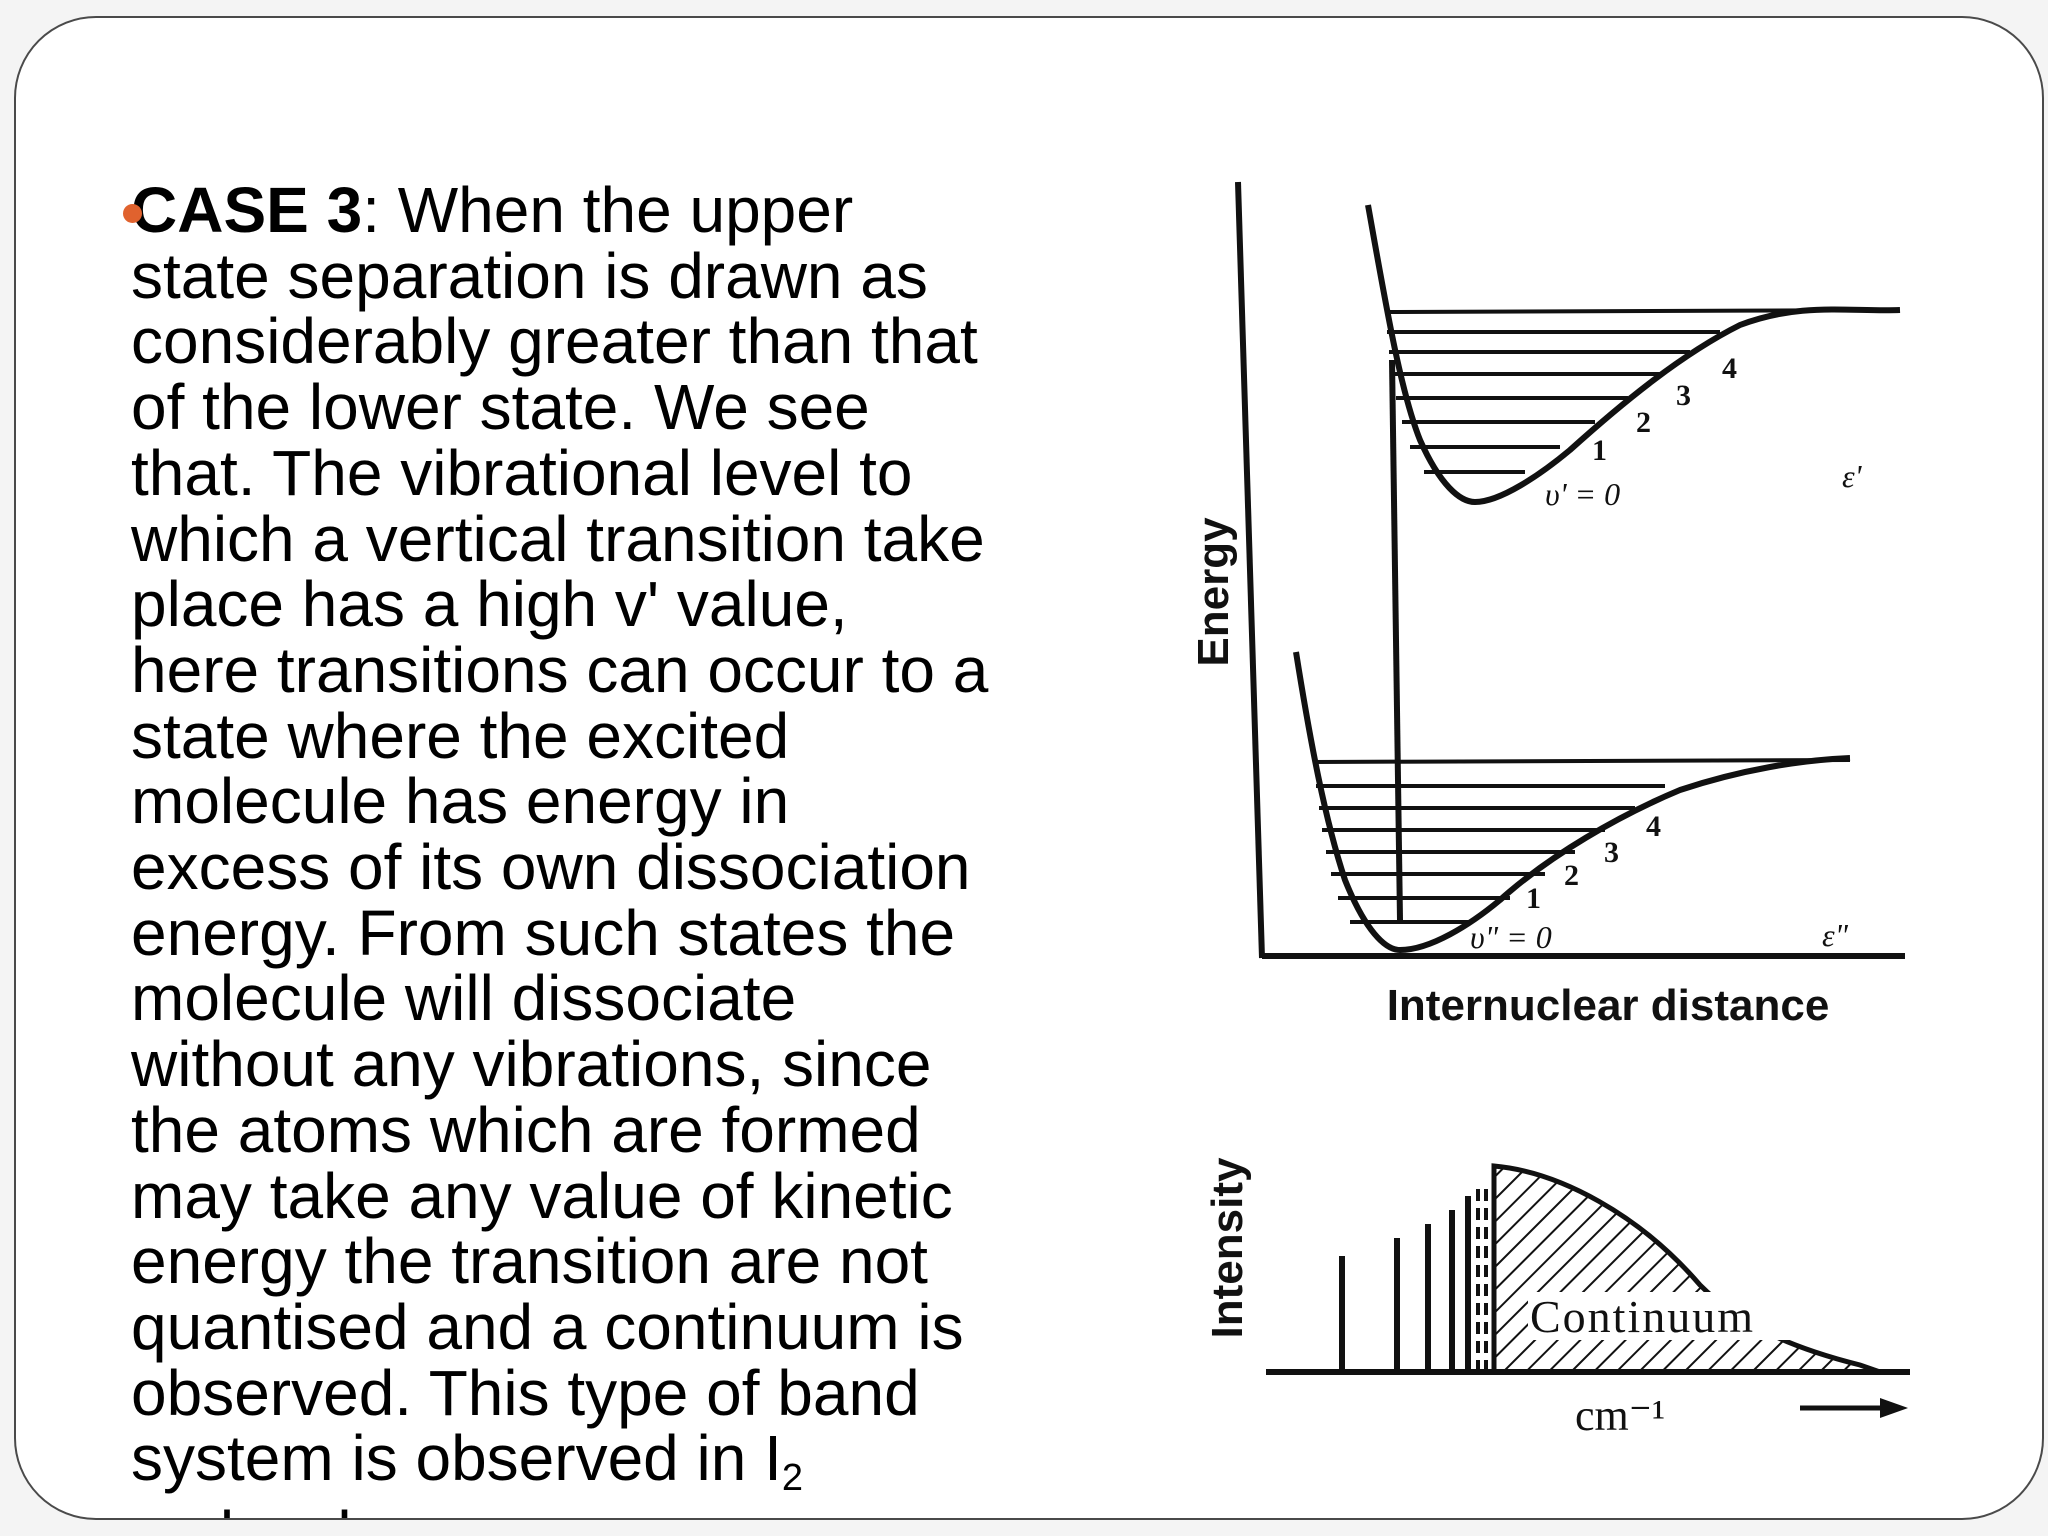 Image resolution: width=2048 pixels, height=1536 pixels. I want to click on text-segment: : When the upper, so click(608, 210).